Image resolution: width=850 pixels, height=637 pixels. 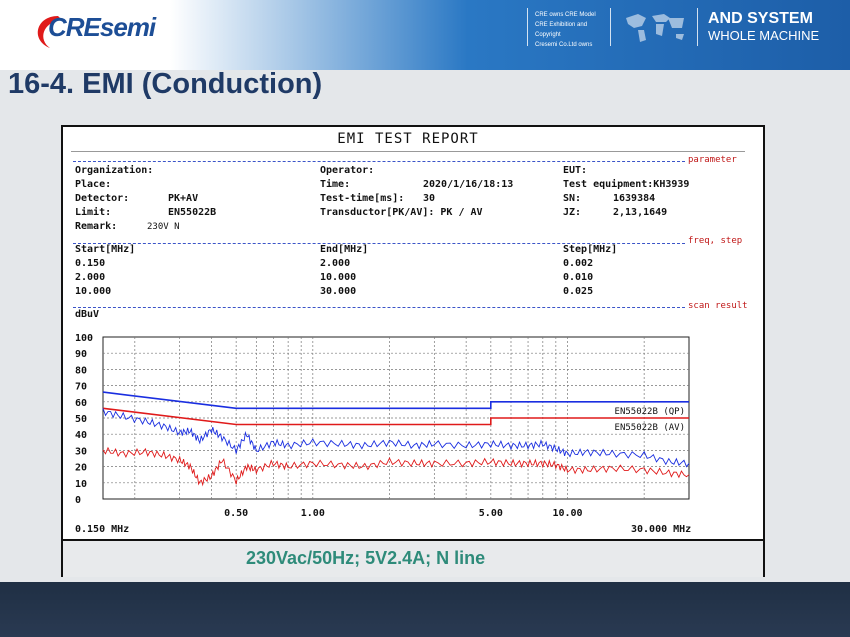 What do you see at coordinates (429, 198) in the screenshot?
I see `field-test-time-value: 30` at bounding box center [429, 198].